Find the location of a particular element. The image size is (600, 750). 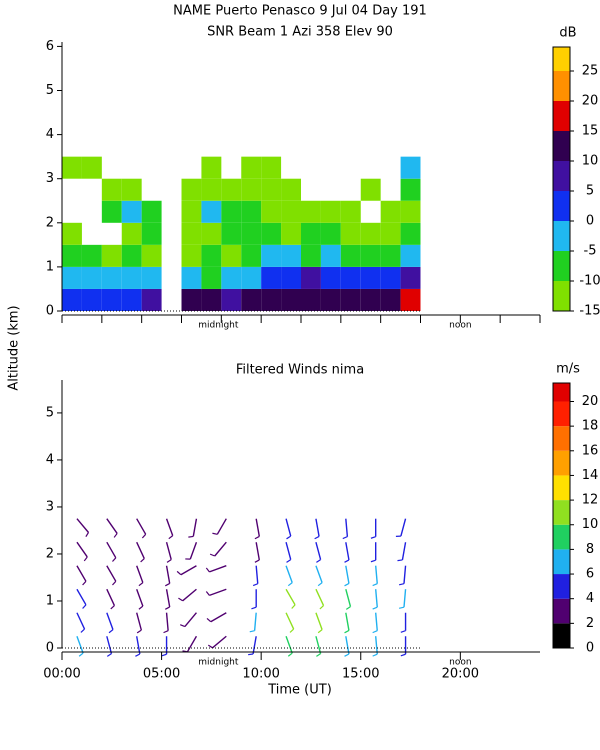

colorbar-tick-label: 6 is located at coordinates (590, 574).